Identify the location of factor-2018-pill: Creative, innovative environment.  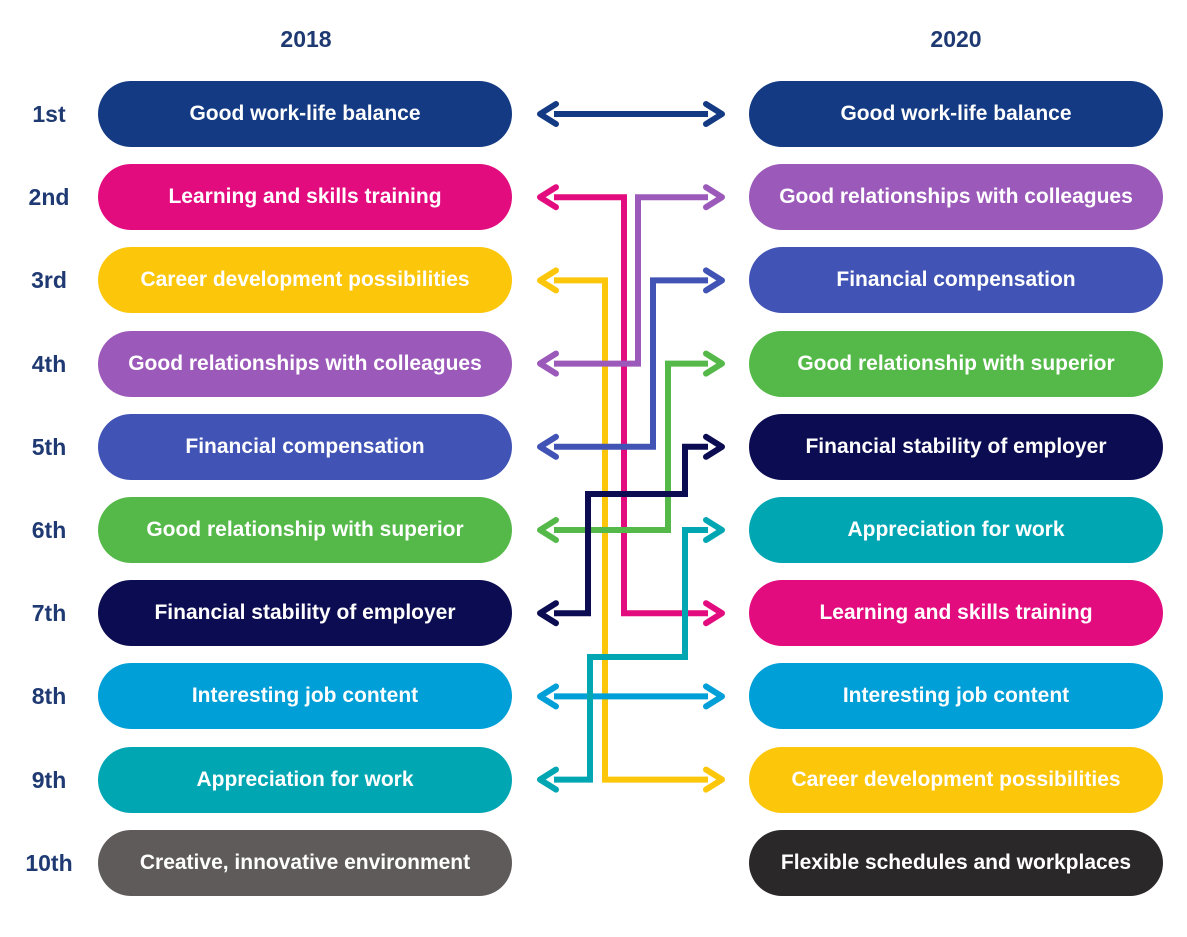
(305, 862).